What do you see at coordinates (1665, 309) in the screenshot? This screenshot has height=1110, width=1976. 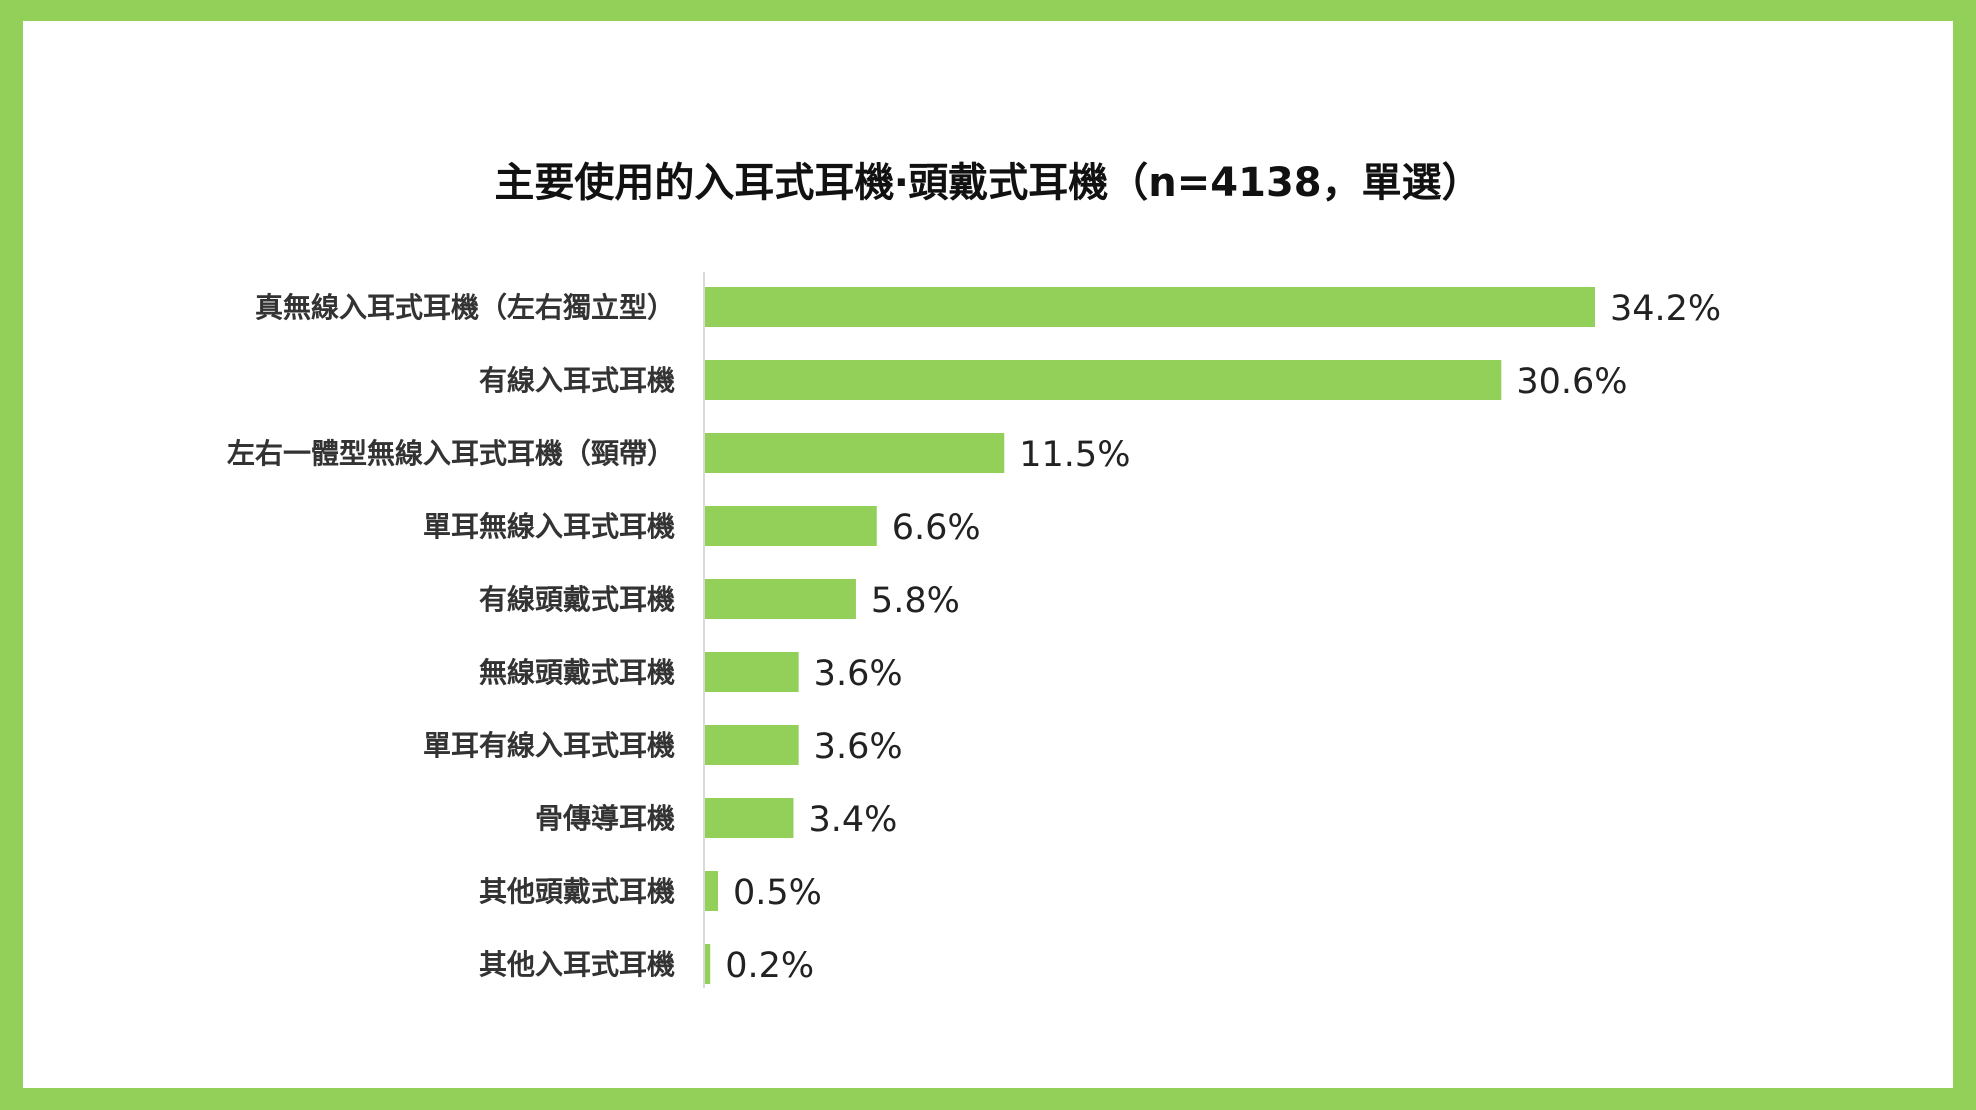 I see `value-label: 34.2%` at bounding box center [1665, 309].